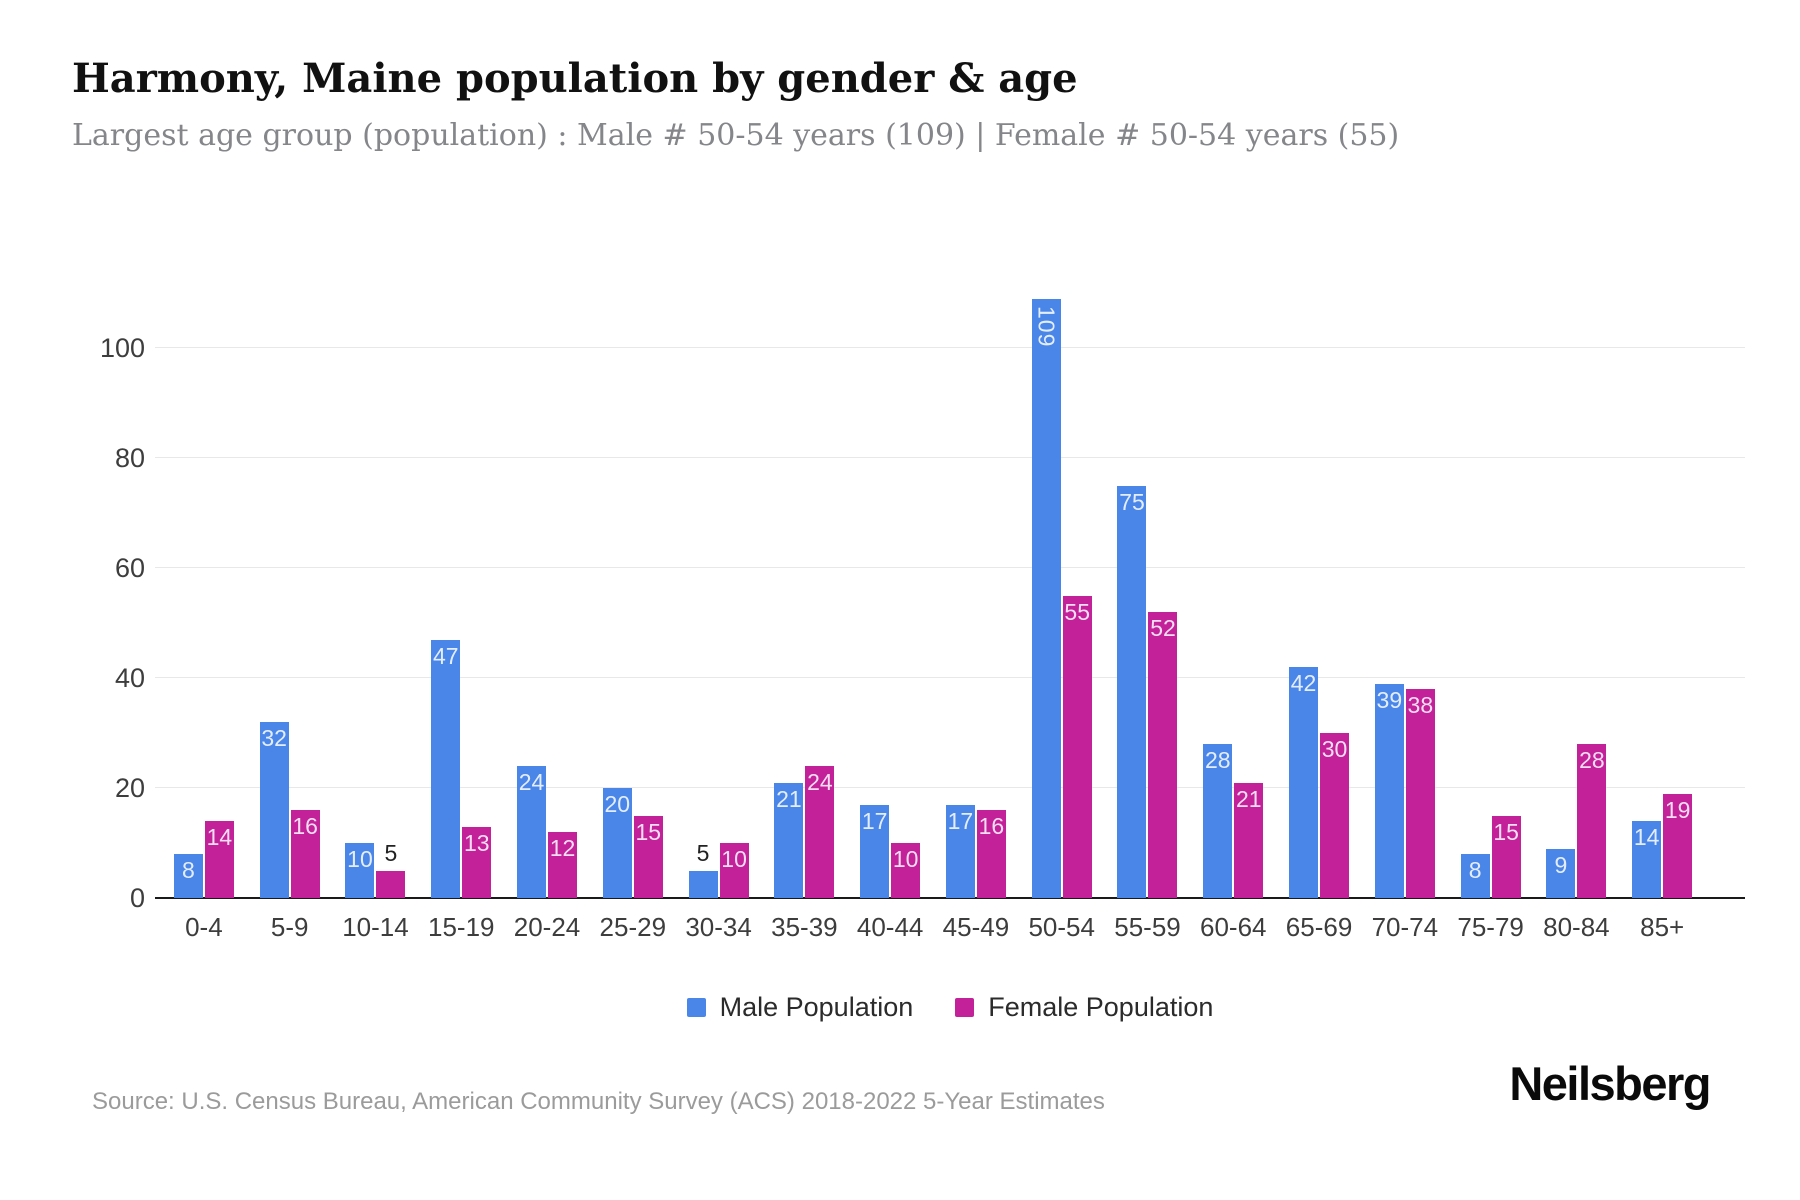  What do you see at coordinates (129, 568) in the screenshot?
I see `y-axis-tick-label: 60` at bounding box center [129, 568].